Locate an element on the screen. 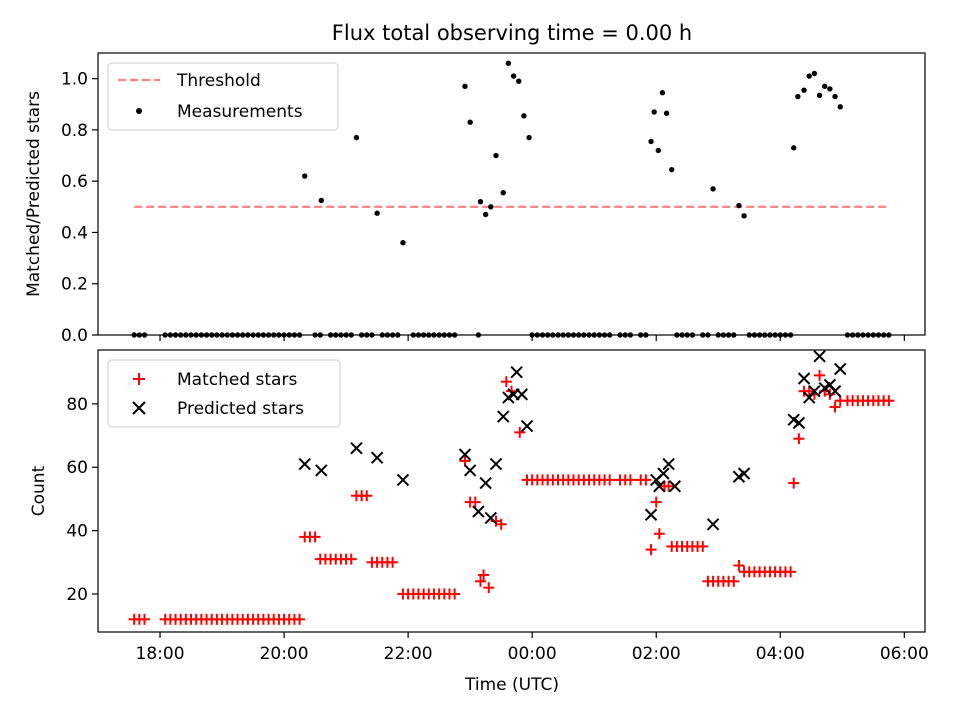  x-tick-label: 18:00 is located at coordinates (160, 654).